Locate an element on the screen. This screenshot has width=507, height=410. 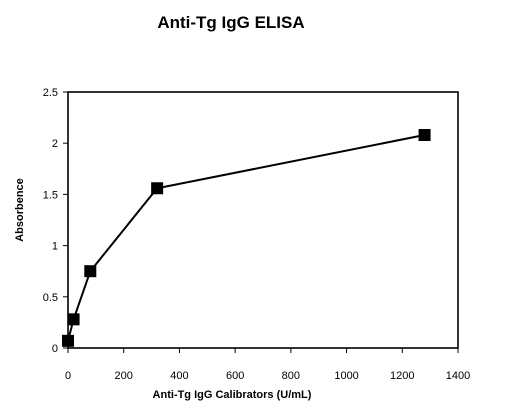
y-tick-label: 2.5 is located at coordinates (50, 93).